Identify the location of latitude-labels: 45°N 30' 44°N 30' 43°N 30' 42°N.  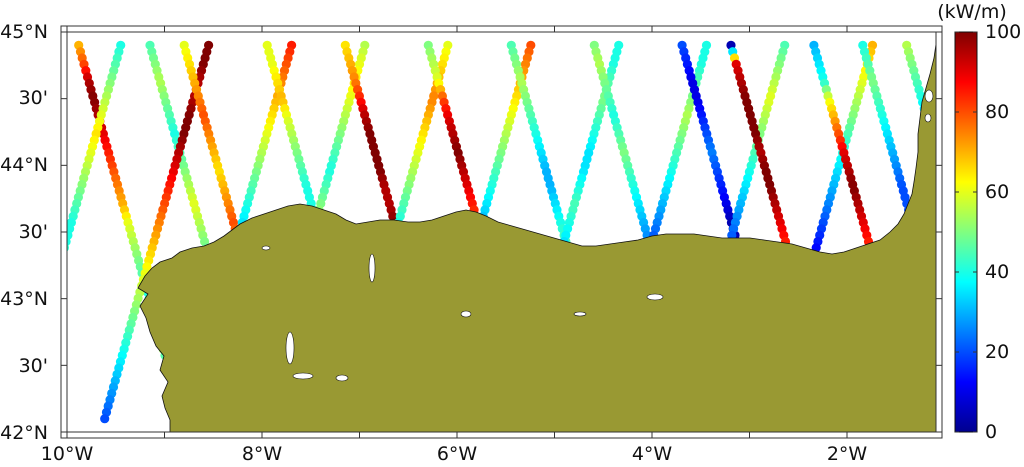
(24, 232).